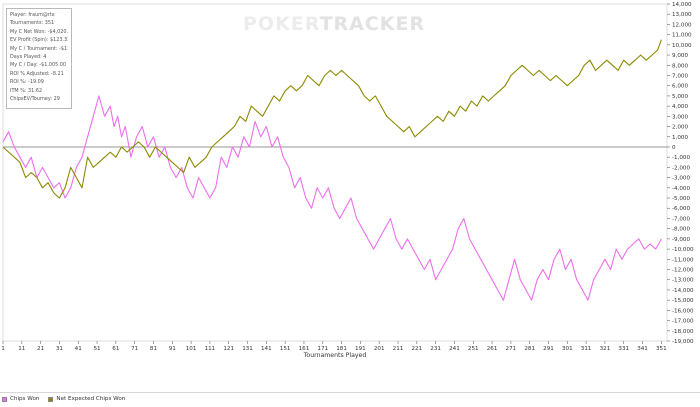  What do you see at coordinates (605, 349) in the screenshot?
I see `x-tick-label: 321` at bounding box center [605, 349].